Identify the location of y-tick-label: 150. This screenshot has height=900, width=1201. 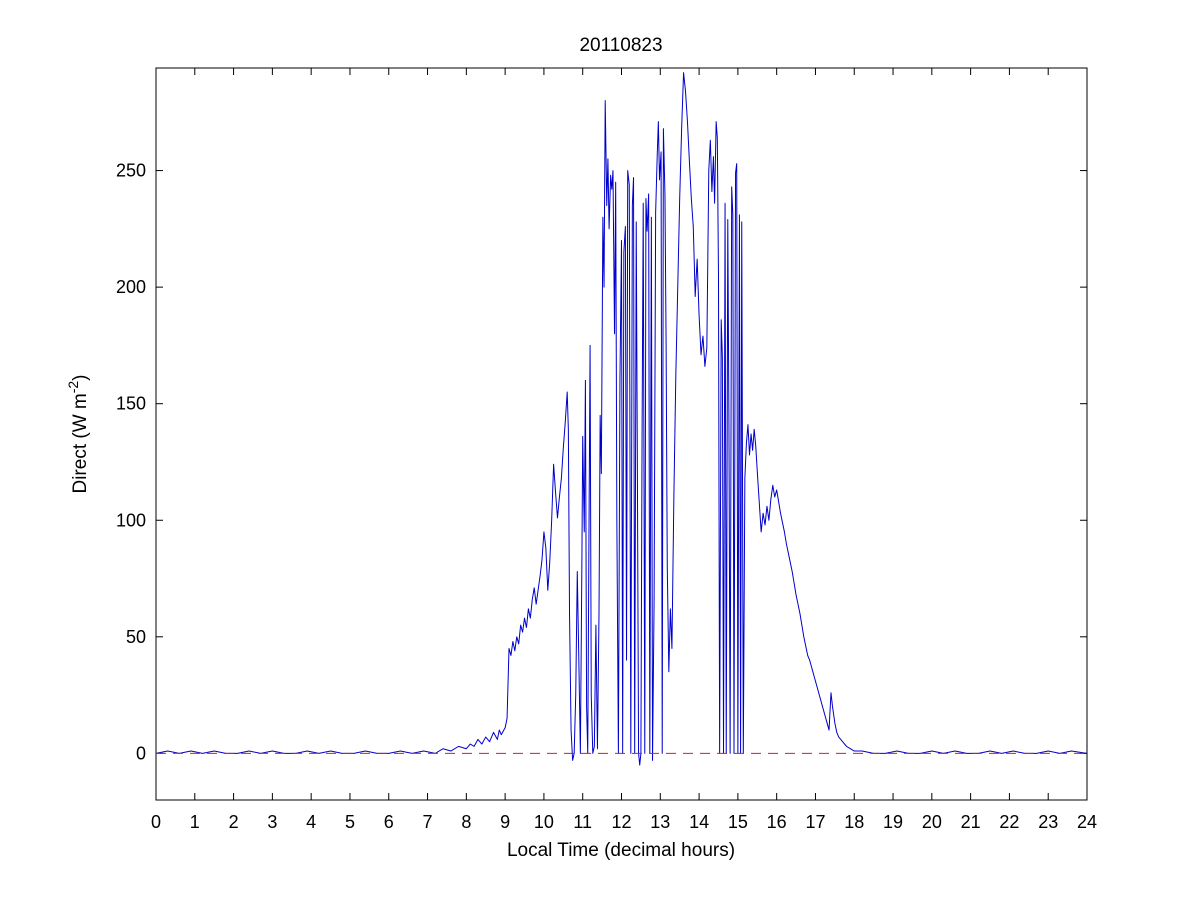
(131, 404).